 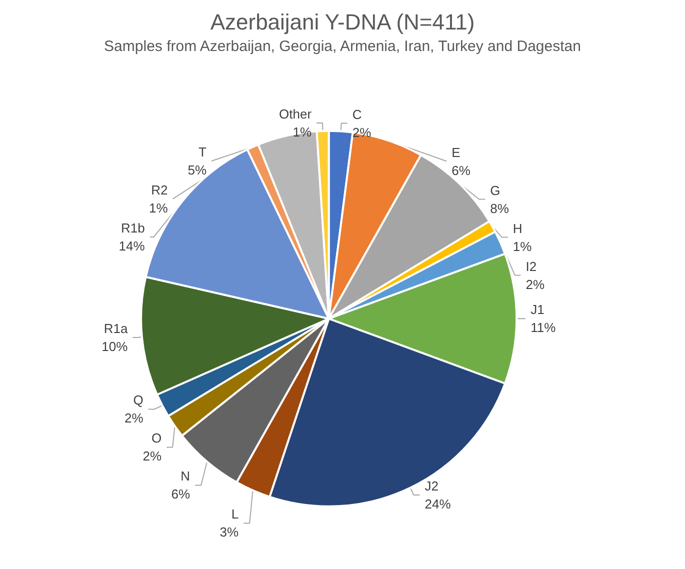 I want to click on data-label: 5%, so click(x=197, y=170).